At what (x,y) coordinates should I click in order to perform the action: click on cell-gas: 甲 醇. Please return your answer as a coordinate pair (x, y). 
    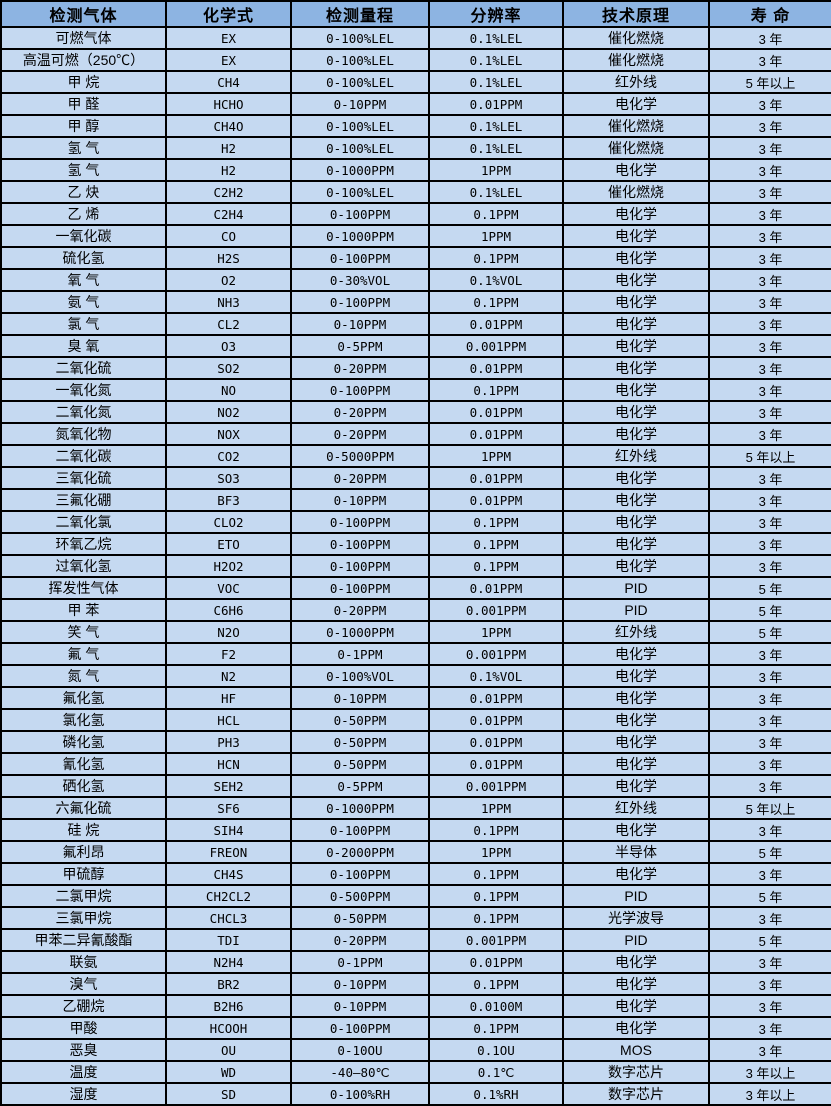
    Looking at the image, I should click on (83, 126).